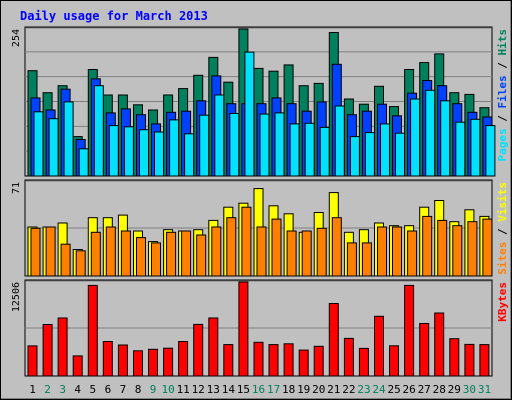 Image resolution: width=512 pixels, height=400 pixels. What do you see at coordinates (348, 389) in the screenshot?
I see `x-label-day-22: 22` at bounding box center [348, 389].